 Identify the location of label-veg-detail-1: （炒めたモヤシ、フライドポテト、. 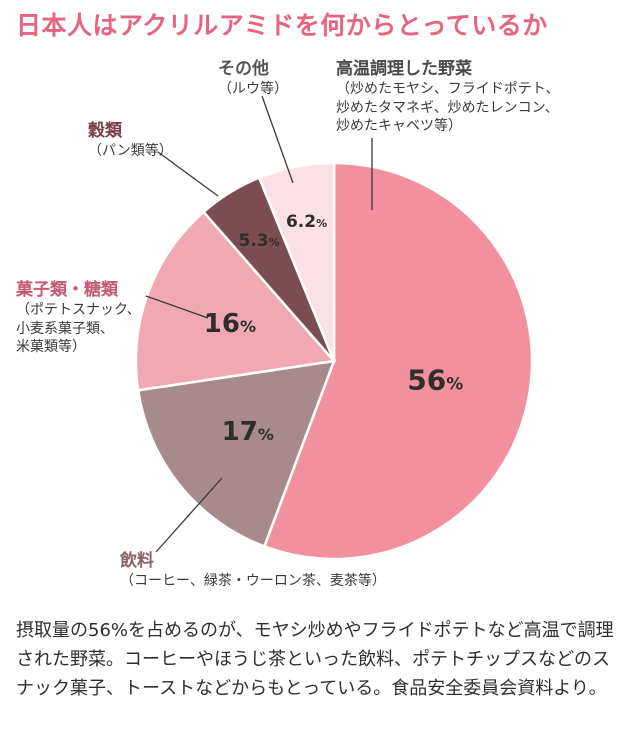
(448, 89).